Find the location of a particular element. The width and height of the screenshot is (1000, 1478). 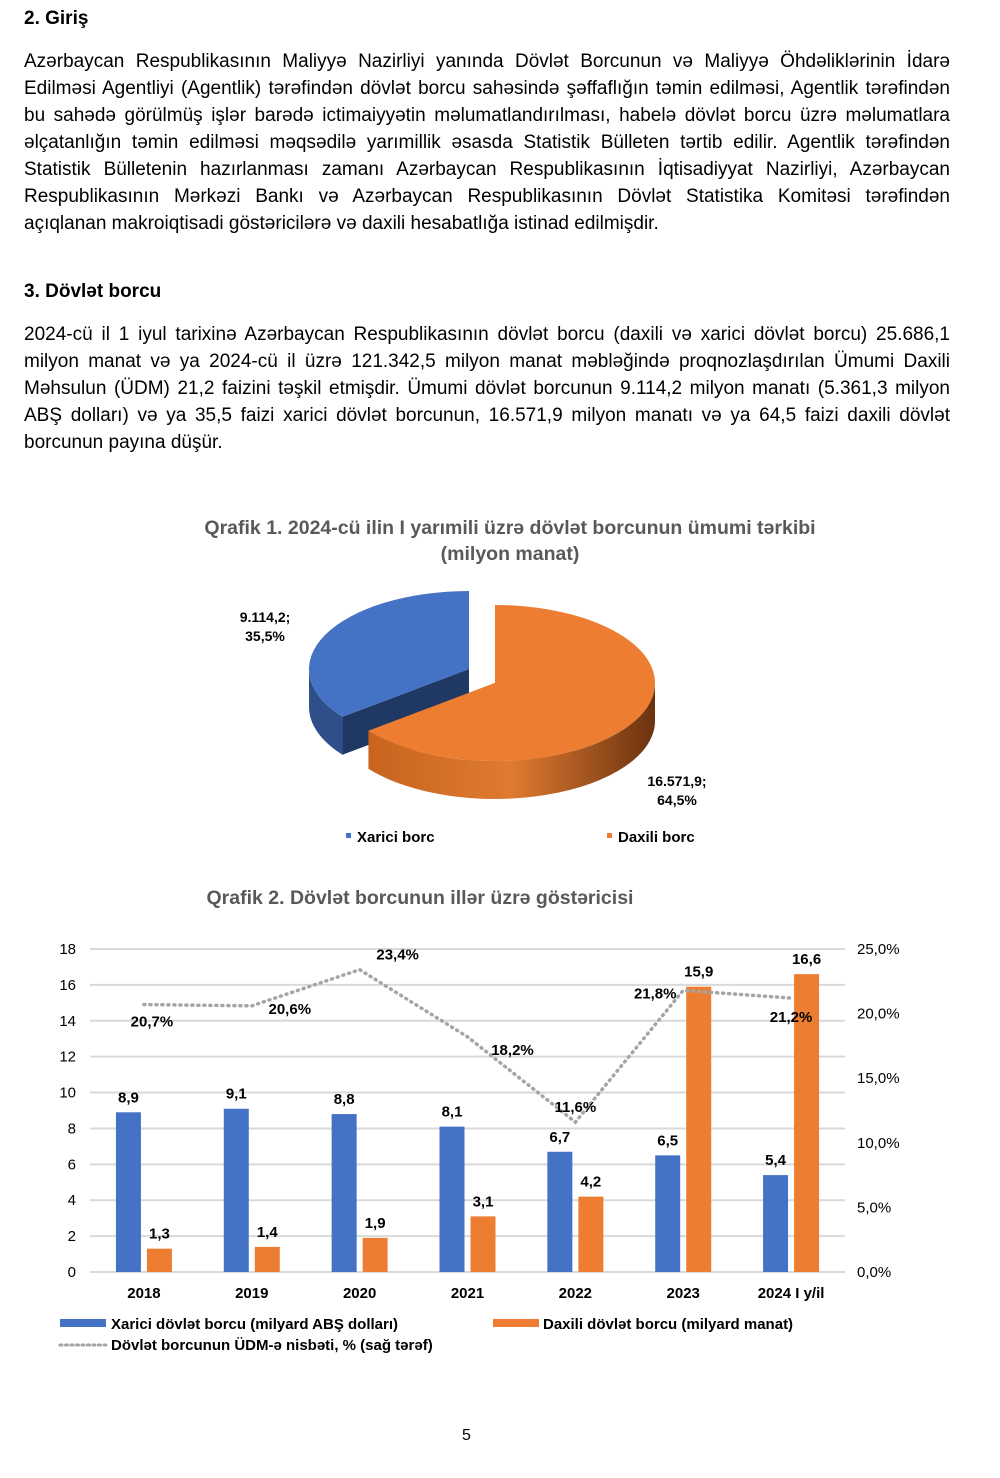

bar-label-external: 6,7 is located at coordinates (559, 1137).